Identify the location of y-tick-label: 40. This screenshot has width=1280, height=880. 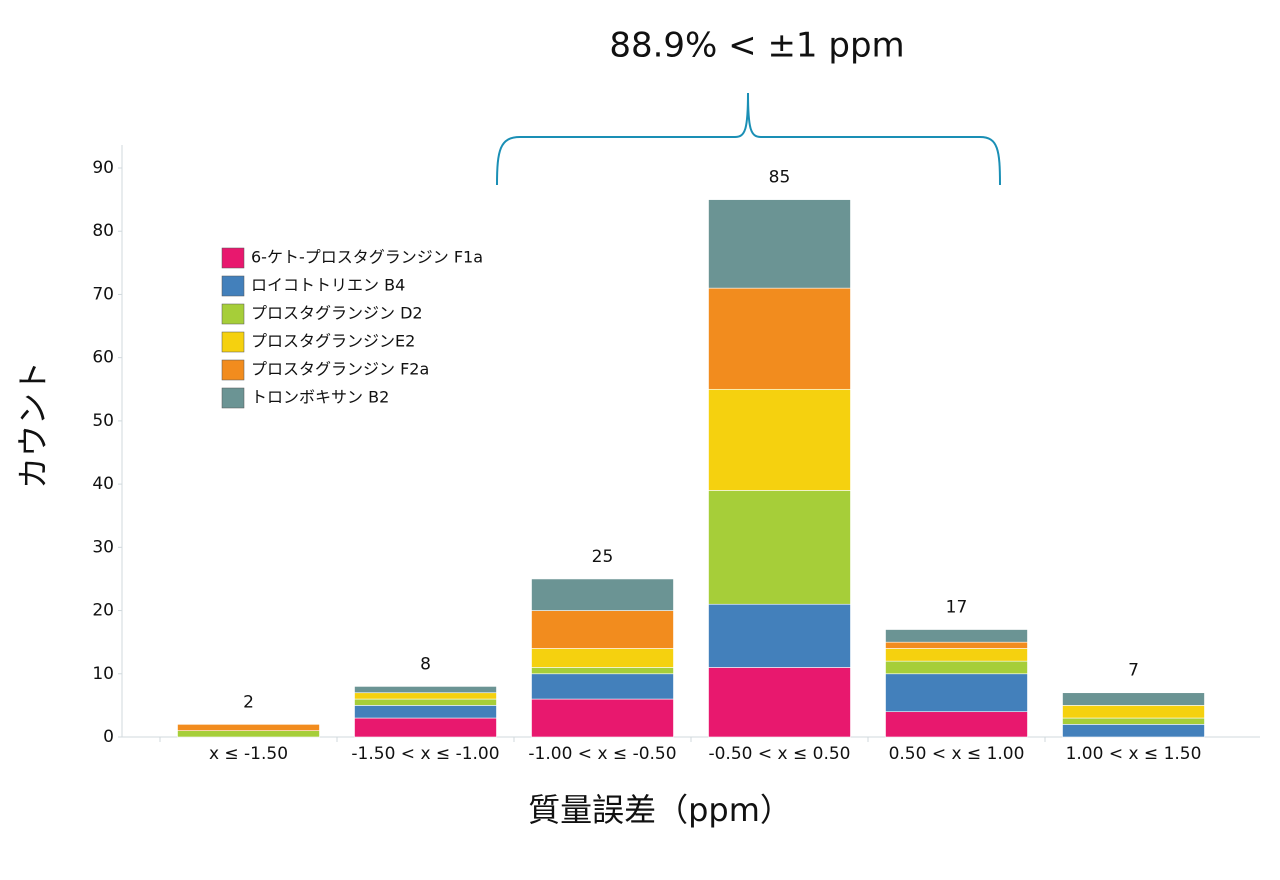
(103, 484).